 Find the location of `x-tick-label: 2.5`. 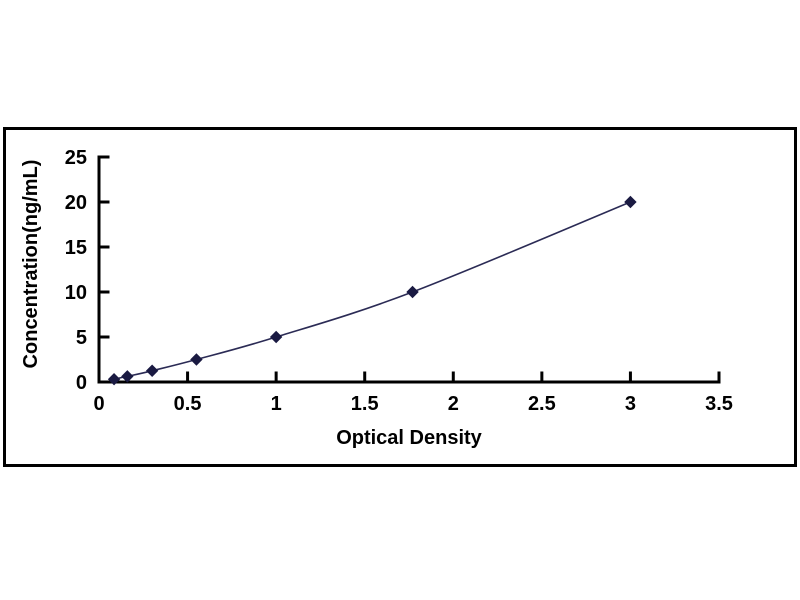

x-tick-label: 2.5 is located at coordinates (542, 404).